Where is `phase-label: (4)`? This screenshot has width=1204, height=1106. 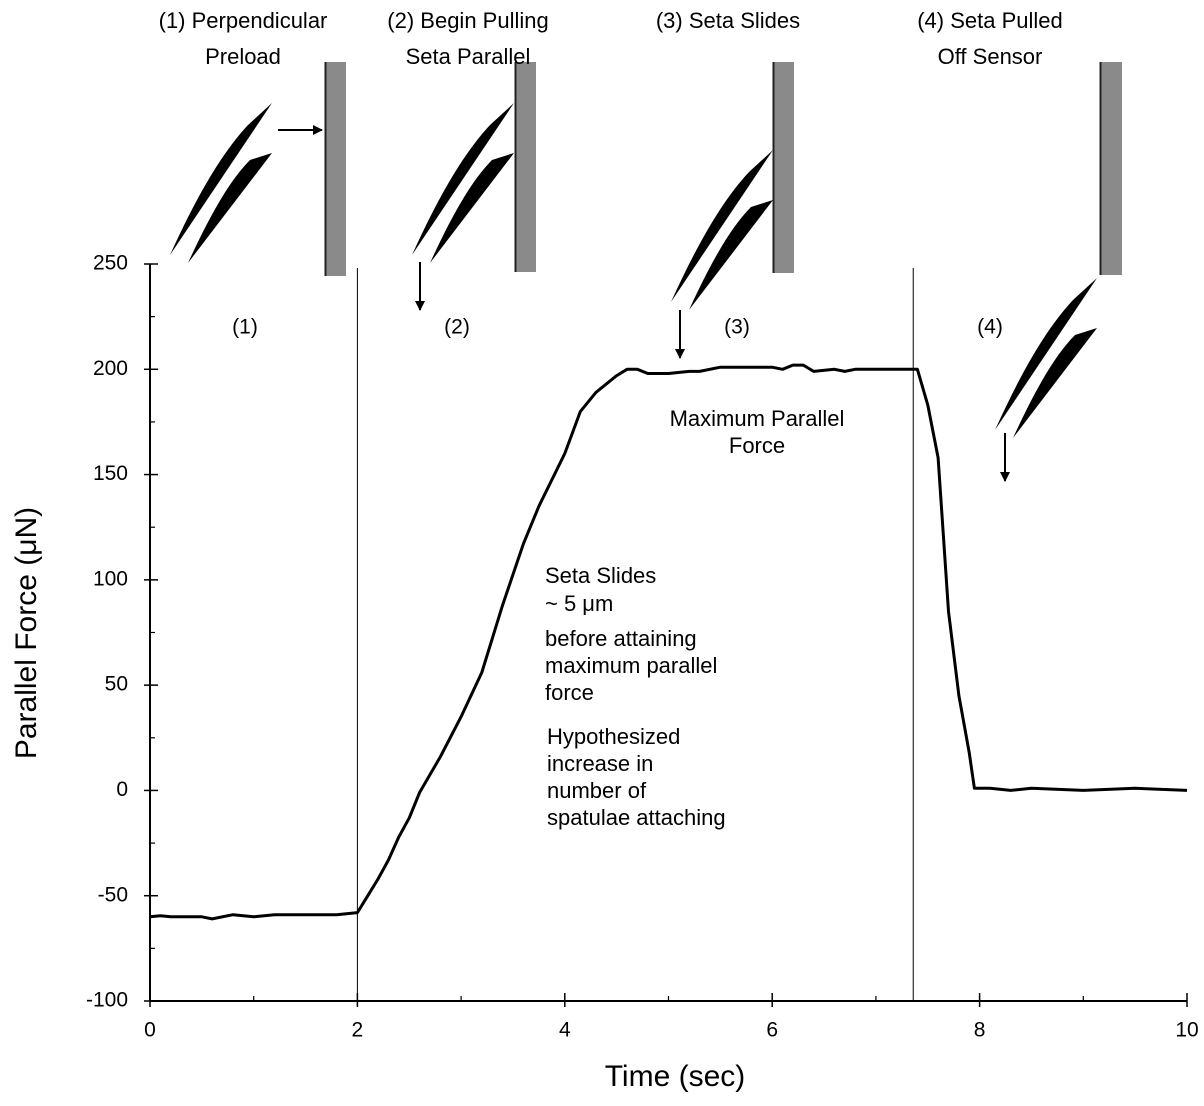 phase-label: (4) is located at coordinates (990, 327).